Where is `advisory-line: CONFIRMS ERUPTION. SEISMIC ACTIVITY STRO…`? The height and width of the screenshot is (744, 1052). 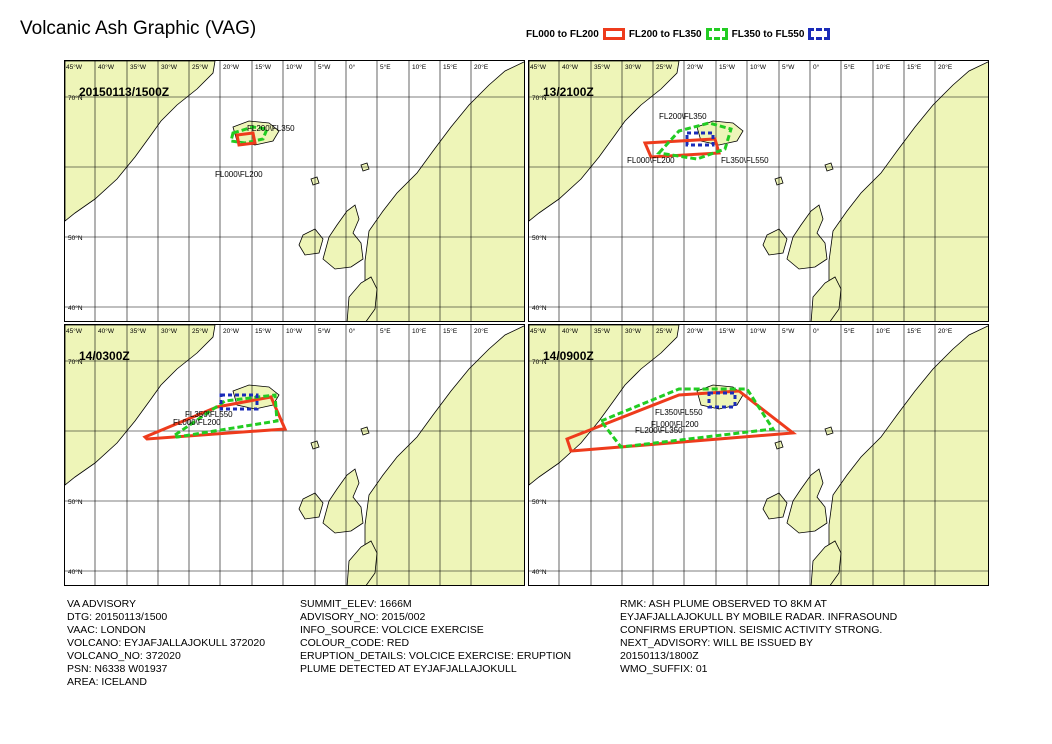 advisory-line: CONFIRMS ERUPTION. SEISMIC ACTIVITY STRO… is located at coordinates (751, 630).